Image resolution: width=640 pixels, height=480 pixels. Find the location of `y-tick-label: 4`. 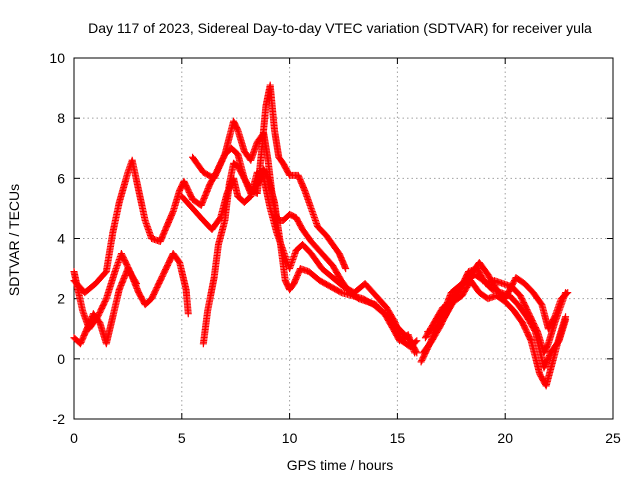

y-tick-label: 4 is located at coordinates (61, 239).